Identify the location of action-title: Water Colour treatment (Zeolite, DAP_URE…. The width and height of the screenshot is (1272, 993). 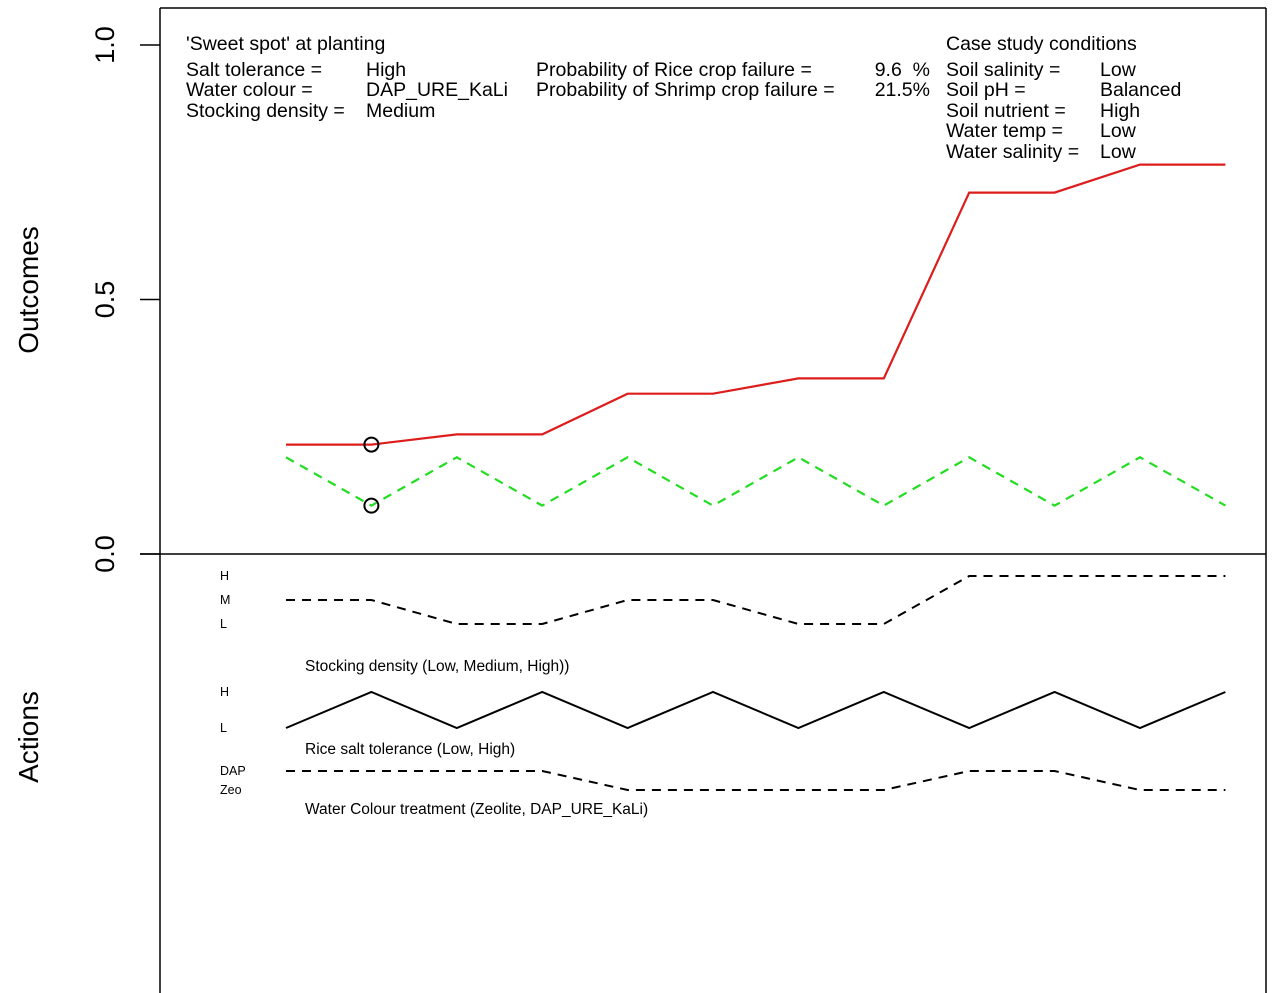
(476, 809).